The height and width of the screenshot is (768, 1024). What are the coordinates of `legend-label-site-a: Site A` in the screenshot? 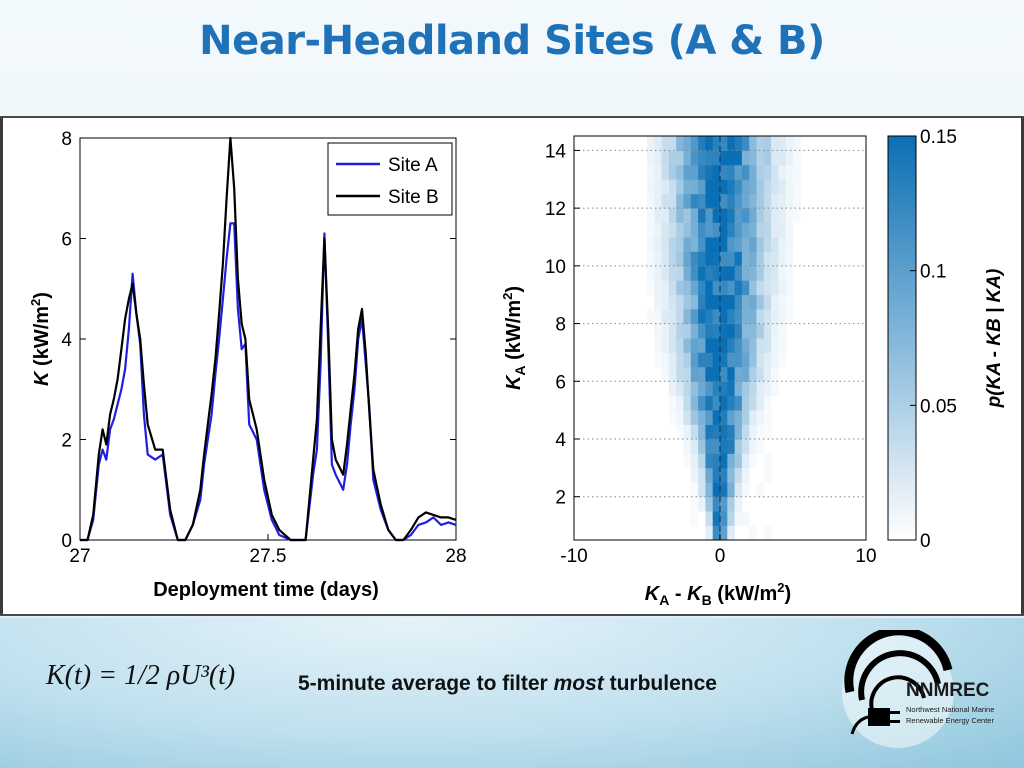 It's located at (413, 165).